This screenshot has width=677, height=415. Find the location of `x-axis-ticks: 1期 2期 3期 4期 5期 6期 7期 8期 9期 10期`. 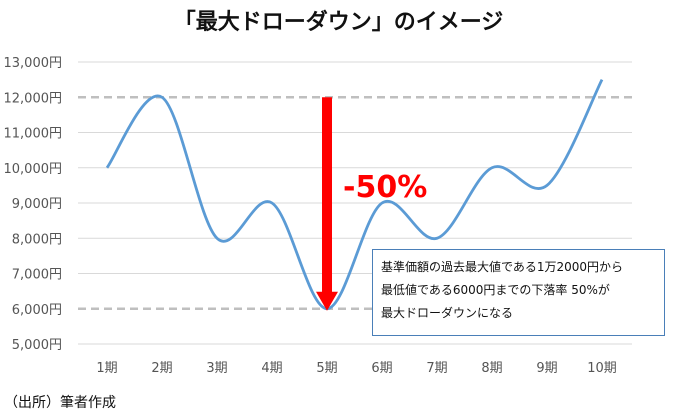

x-axis-ticks: 1期 2期 3期 4期 5期 6期 7期 8期 9期 10期 is located at coordinates (356, 368).